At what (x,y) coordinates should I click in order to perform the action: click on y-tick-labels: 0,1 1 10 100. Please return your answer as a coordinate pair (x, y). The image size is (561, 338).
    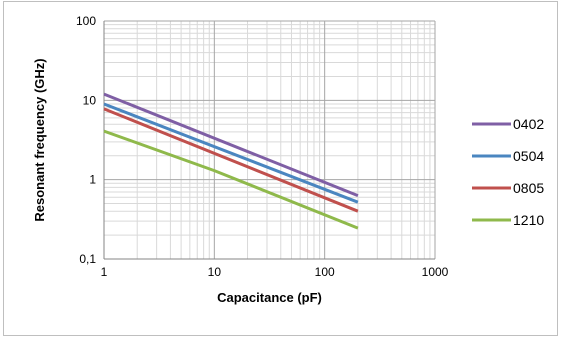
    Looking at the image, I should click on (86, 140).